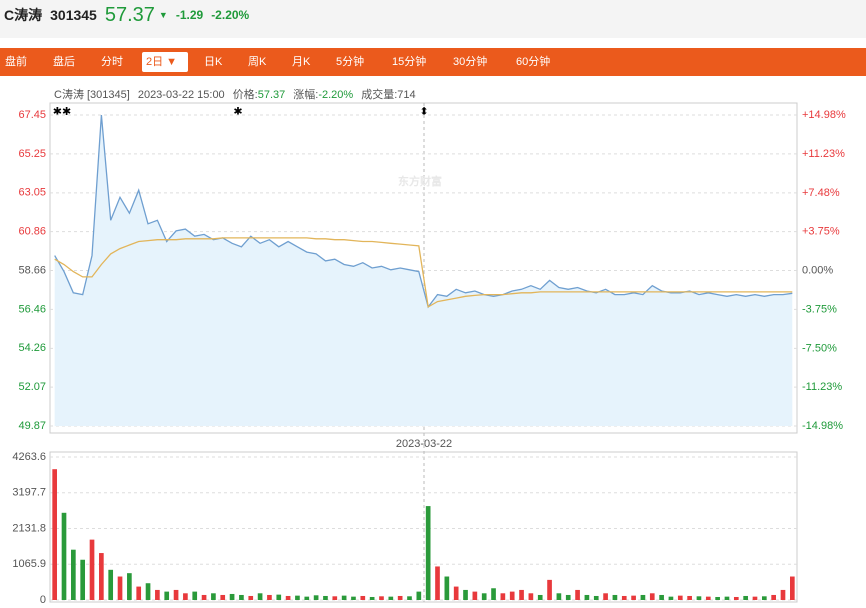 The height and width of the screenshot is (608, 866). What do you see at coordinates (822, 387) in the screenshot?
I see `y2-tick-label: -11.23%` at bounding box center [822, 387].